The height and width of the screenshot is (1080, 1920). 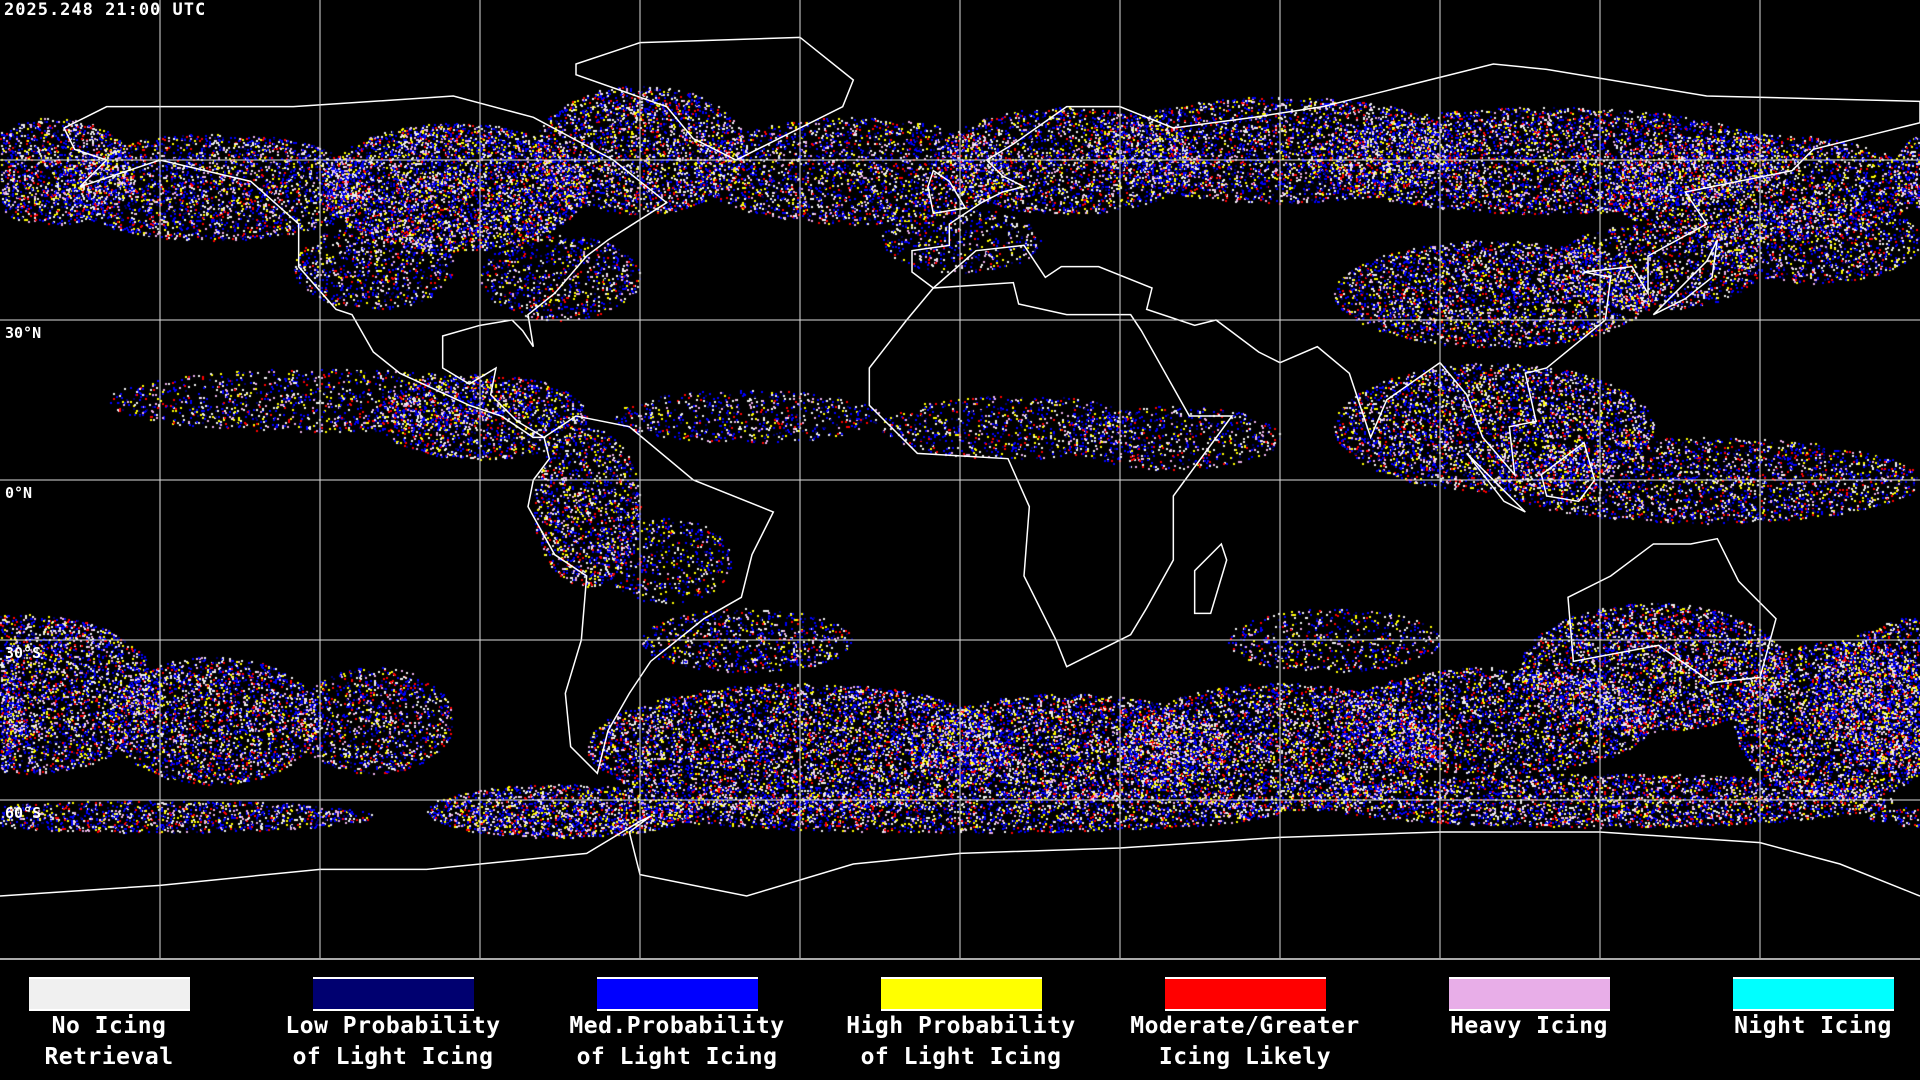 What do you see at coordinates (19, 493) in the screenshot?
I see `lat-label-0n: 0°N` at bounding box center [19, 493].